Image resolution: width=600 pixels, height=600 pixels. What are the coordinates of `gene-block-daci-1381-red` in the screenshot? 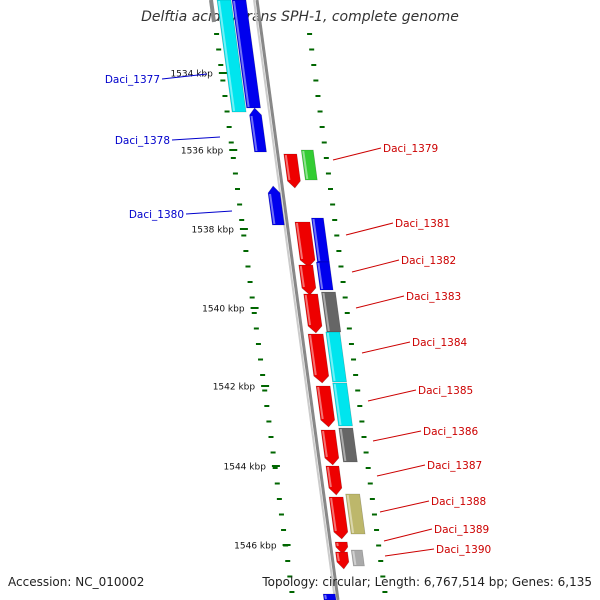 It's located at (305, 244).